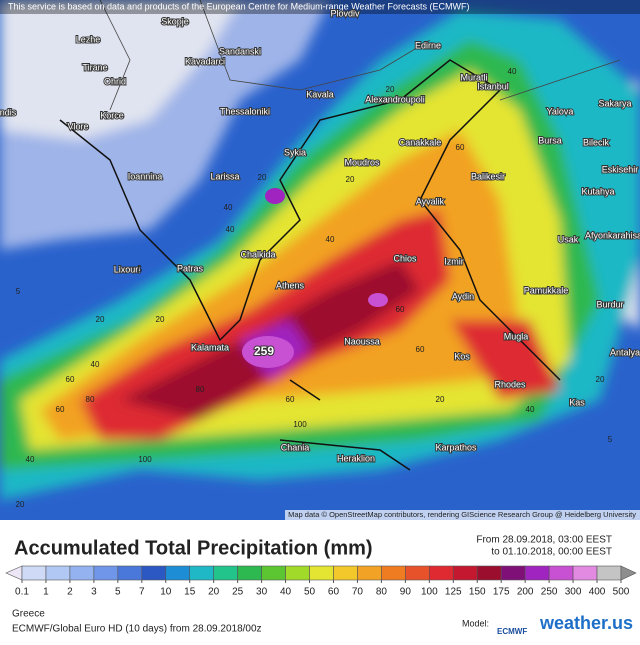  What do you see at coordinates (310, 592) in the screenshot?
I see `scale-label: 50` at bounding box center [310, 592].